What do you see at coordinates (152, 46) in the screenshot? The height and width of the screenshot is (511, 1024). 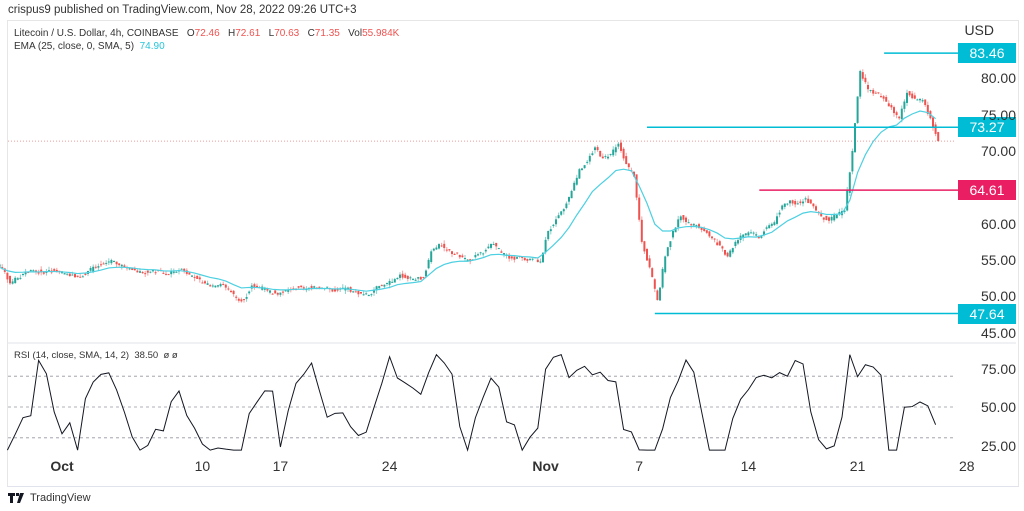 I see `ema-value: 74.90` at bounding box center [152, 46].